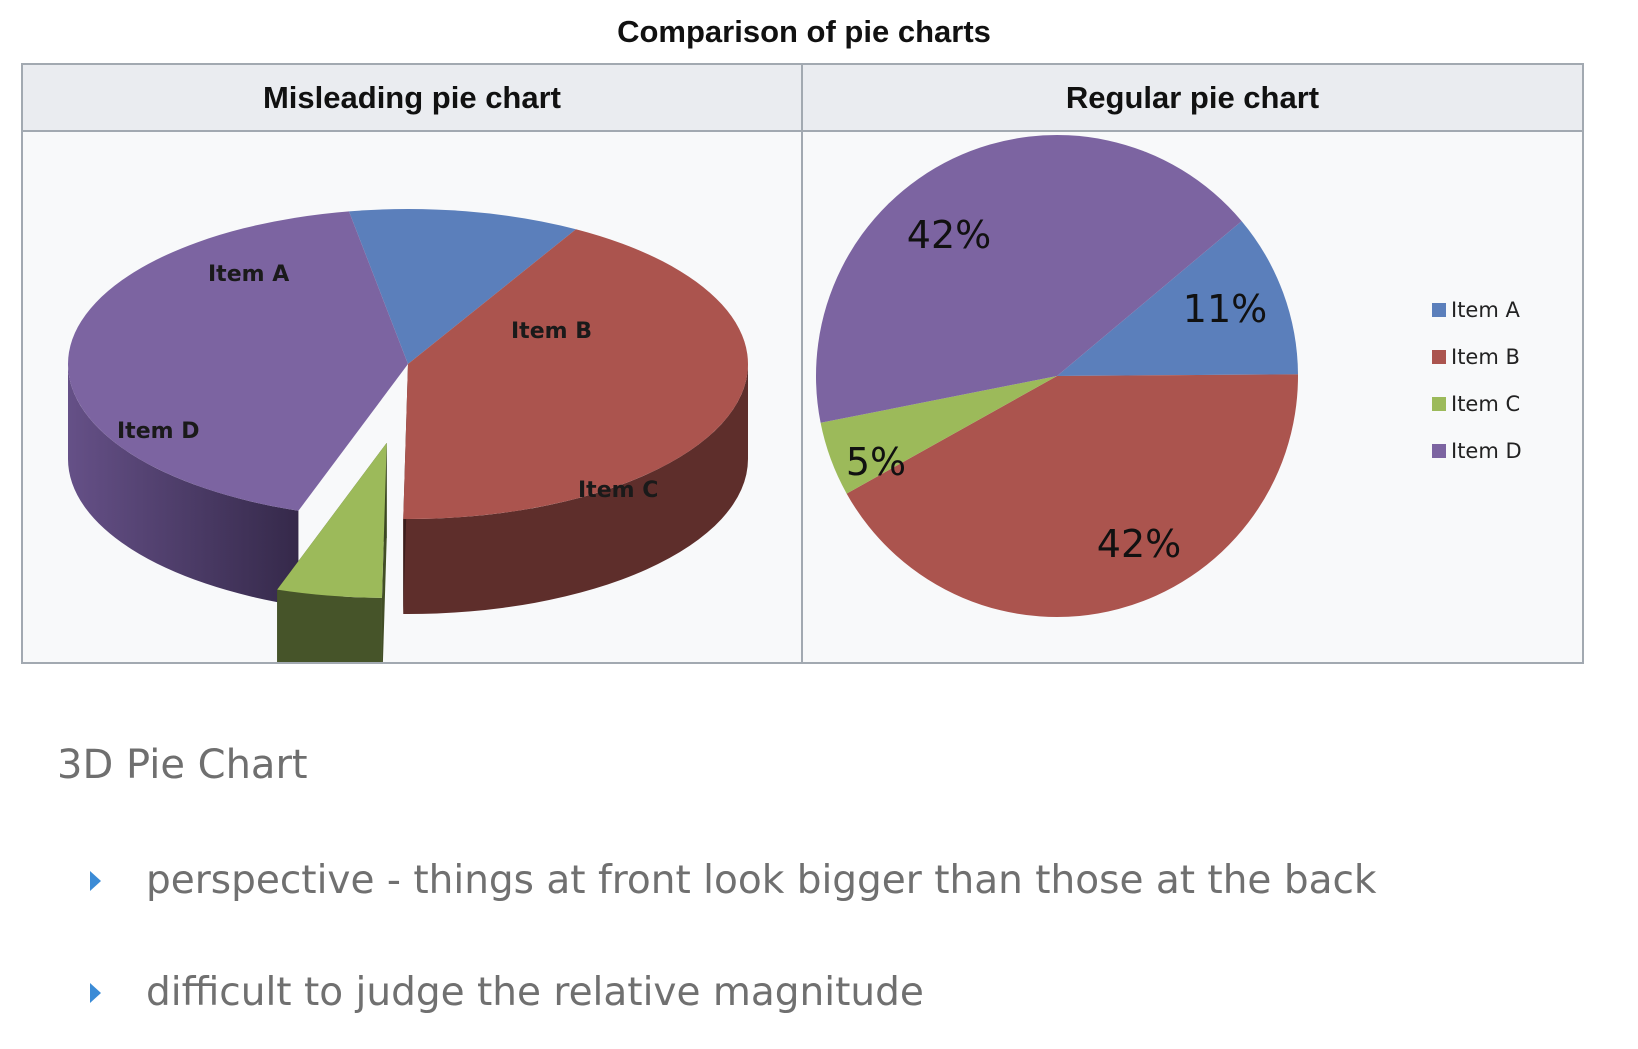 The width and height of the screenshot is (1638, 1049). Describe the element at coordinates (1485, 404) in the screenshot. I see `legend-label-item-c: Item C` at that location.